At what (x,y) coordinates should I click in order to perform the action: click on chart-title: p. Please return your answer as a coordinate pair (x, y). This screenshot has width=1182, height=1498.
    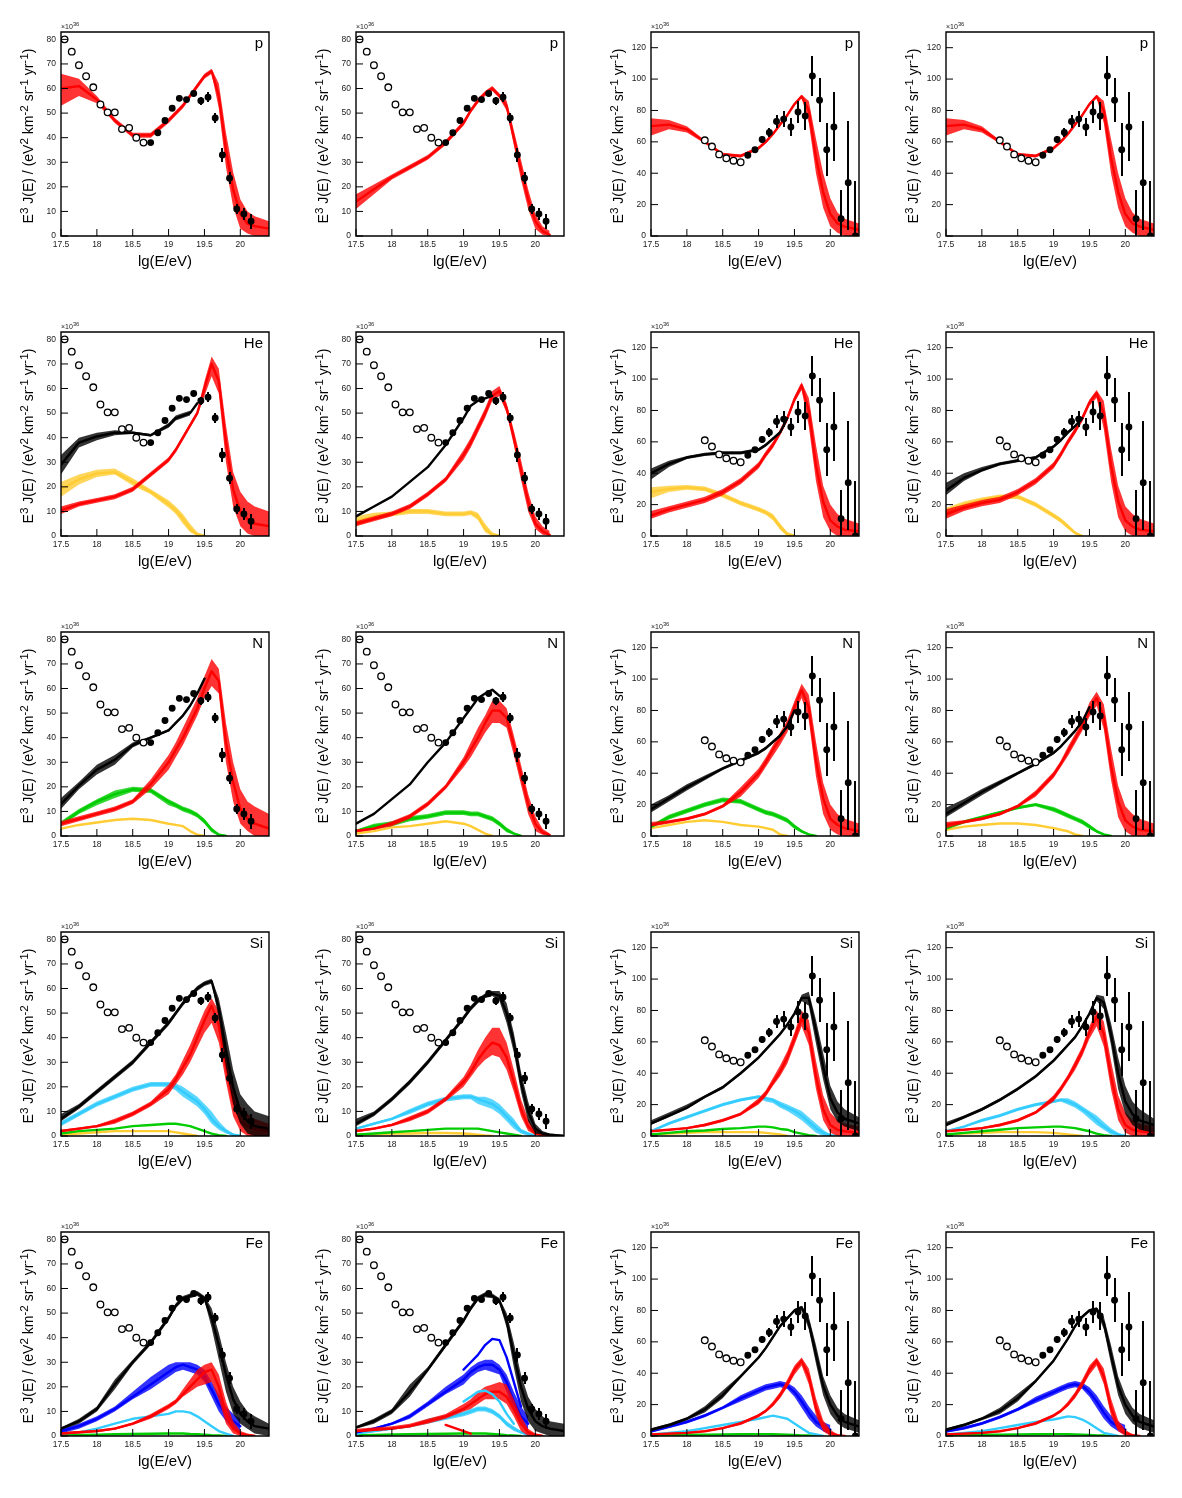
    Looking at the image, I should click on (848, 42).